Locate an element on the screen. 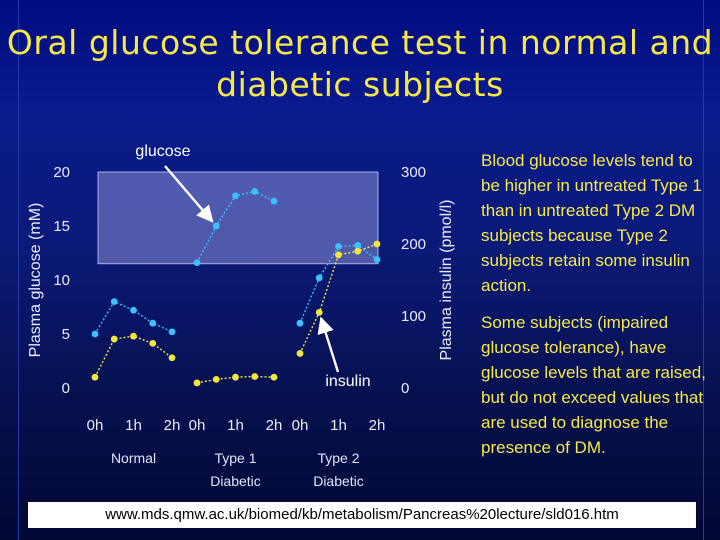 This screenshot has width=720, height=540. y2-tick-label: 100 is located at coordinates (413, 316).